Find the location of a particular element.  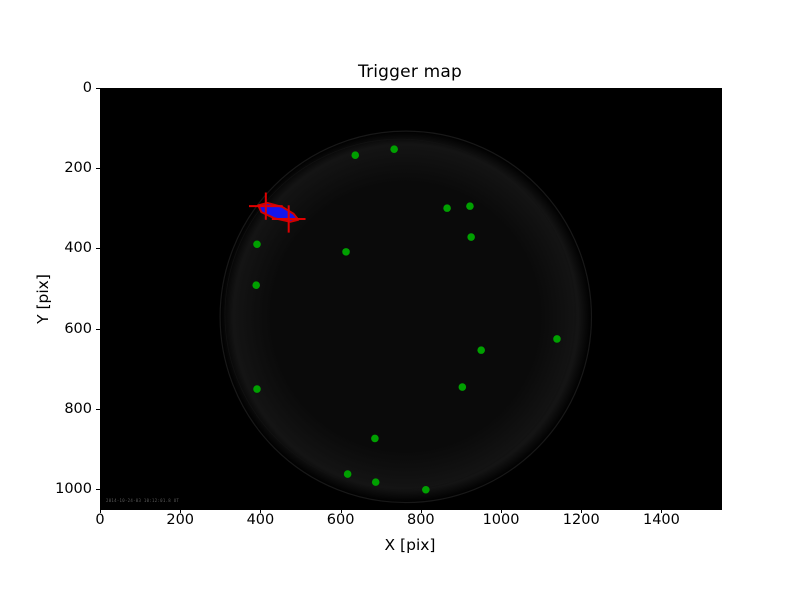

y-tick-label: 400 is located at coordinates (78, 248).